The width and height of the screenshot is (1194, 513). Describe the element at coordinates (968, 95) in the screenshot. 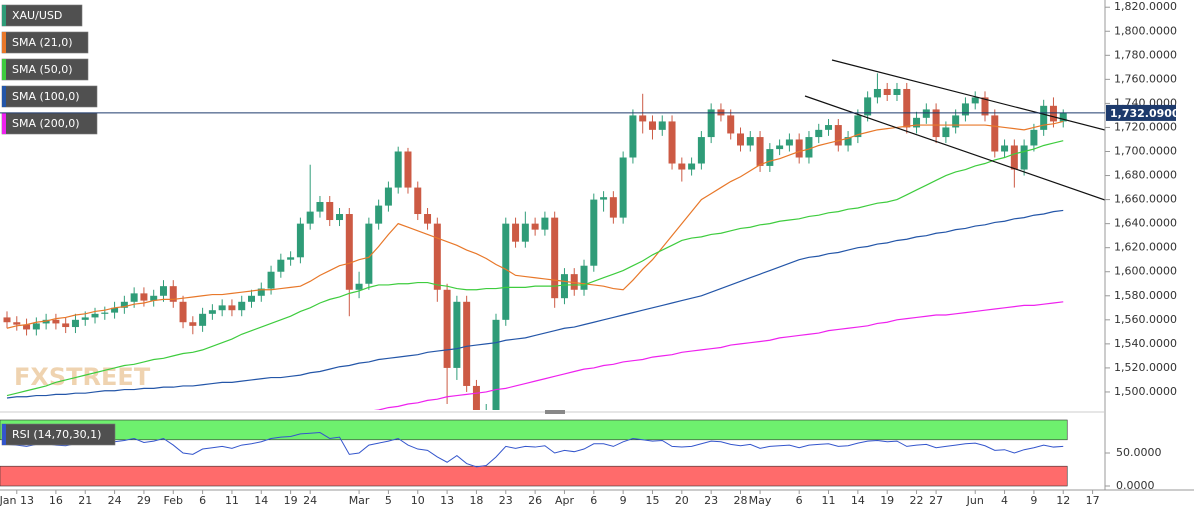

I see `trend-line` at that location.